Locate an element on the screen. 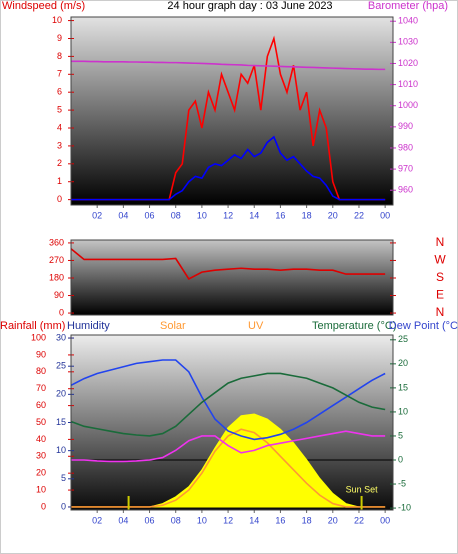 The height and width of the screenshot is (554, 458). y2-tick-label: 990 is located at coordinates (405, 126).